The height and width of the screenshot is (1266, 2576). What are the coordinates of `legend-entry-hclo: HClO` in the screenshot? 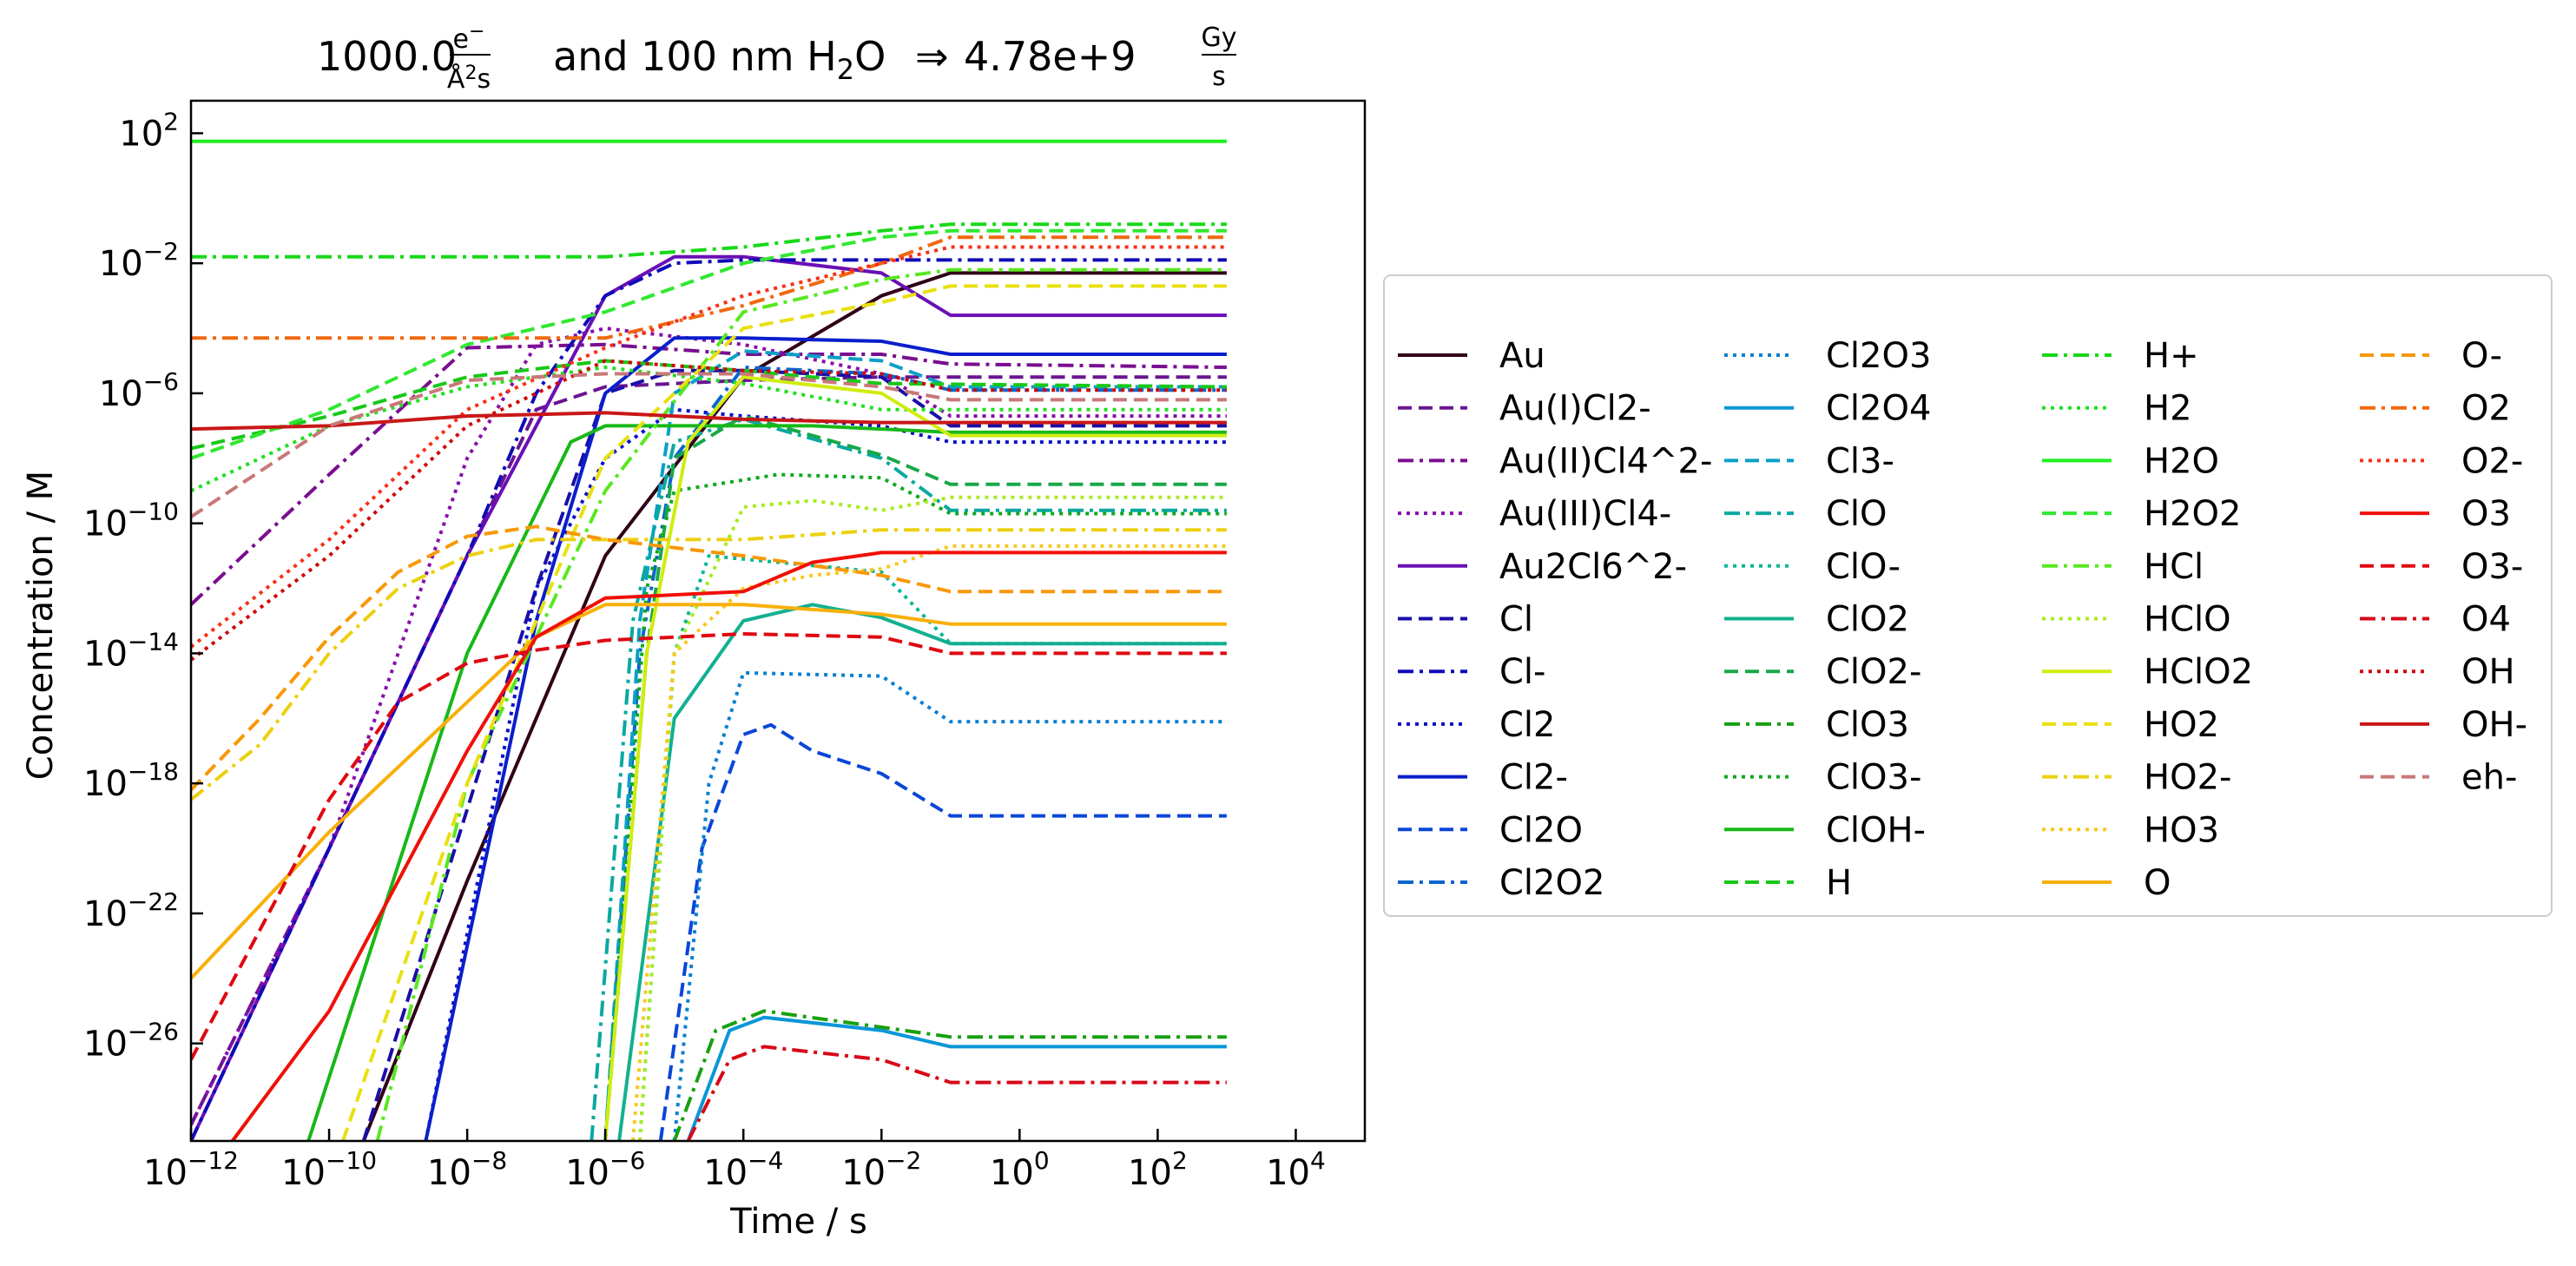 It's located at (2136, 620).